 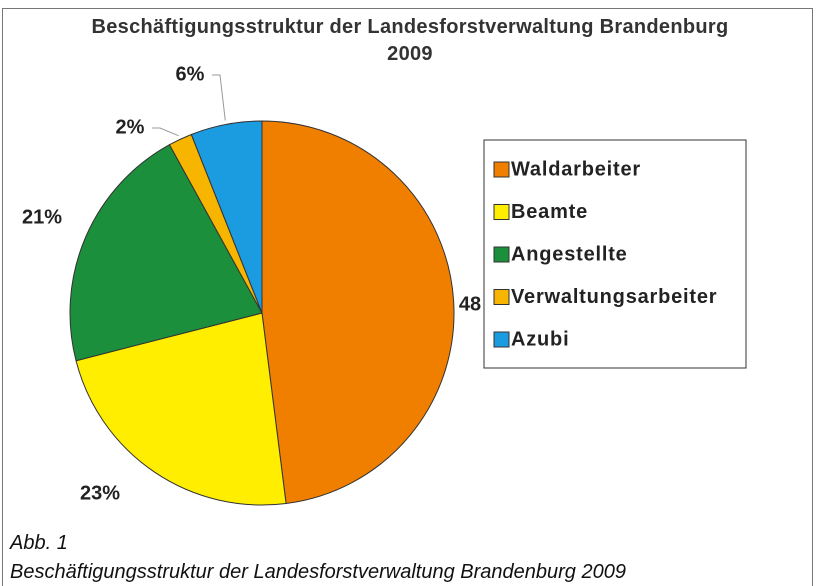 What do you see at coordinates (569, 254) in the screenshot?
I see `legend-label: Angestellte` at bounding box center [569, 254].